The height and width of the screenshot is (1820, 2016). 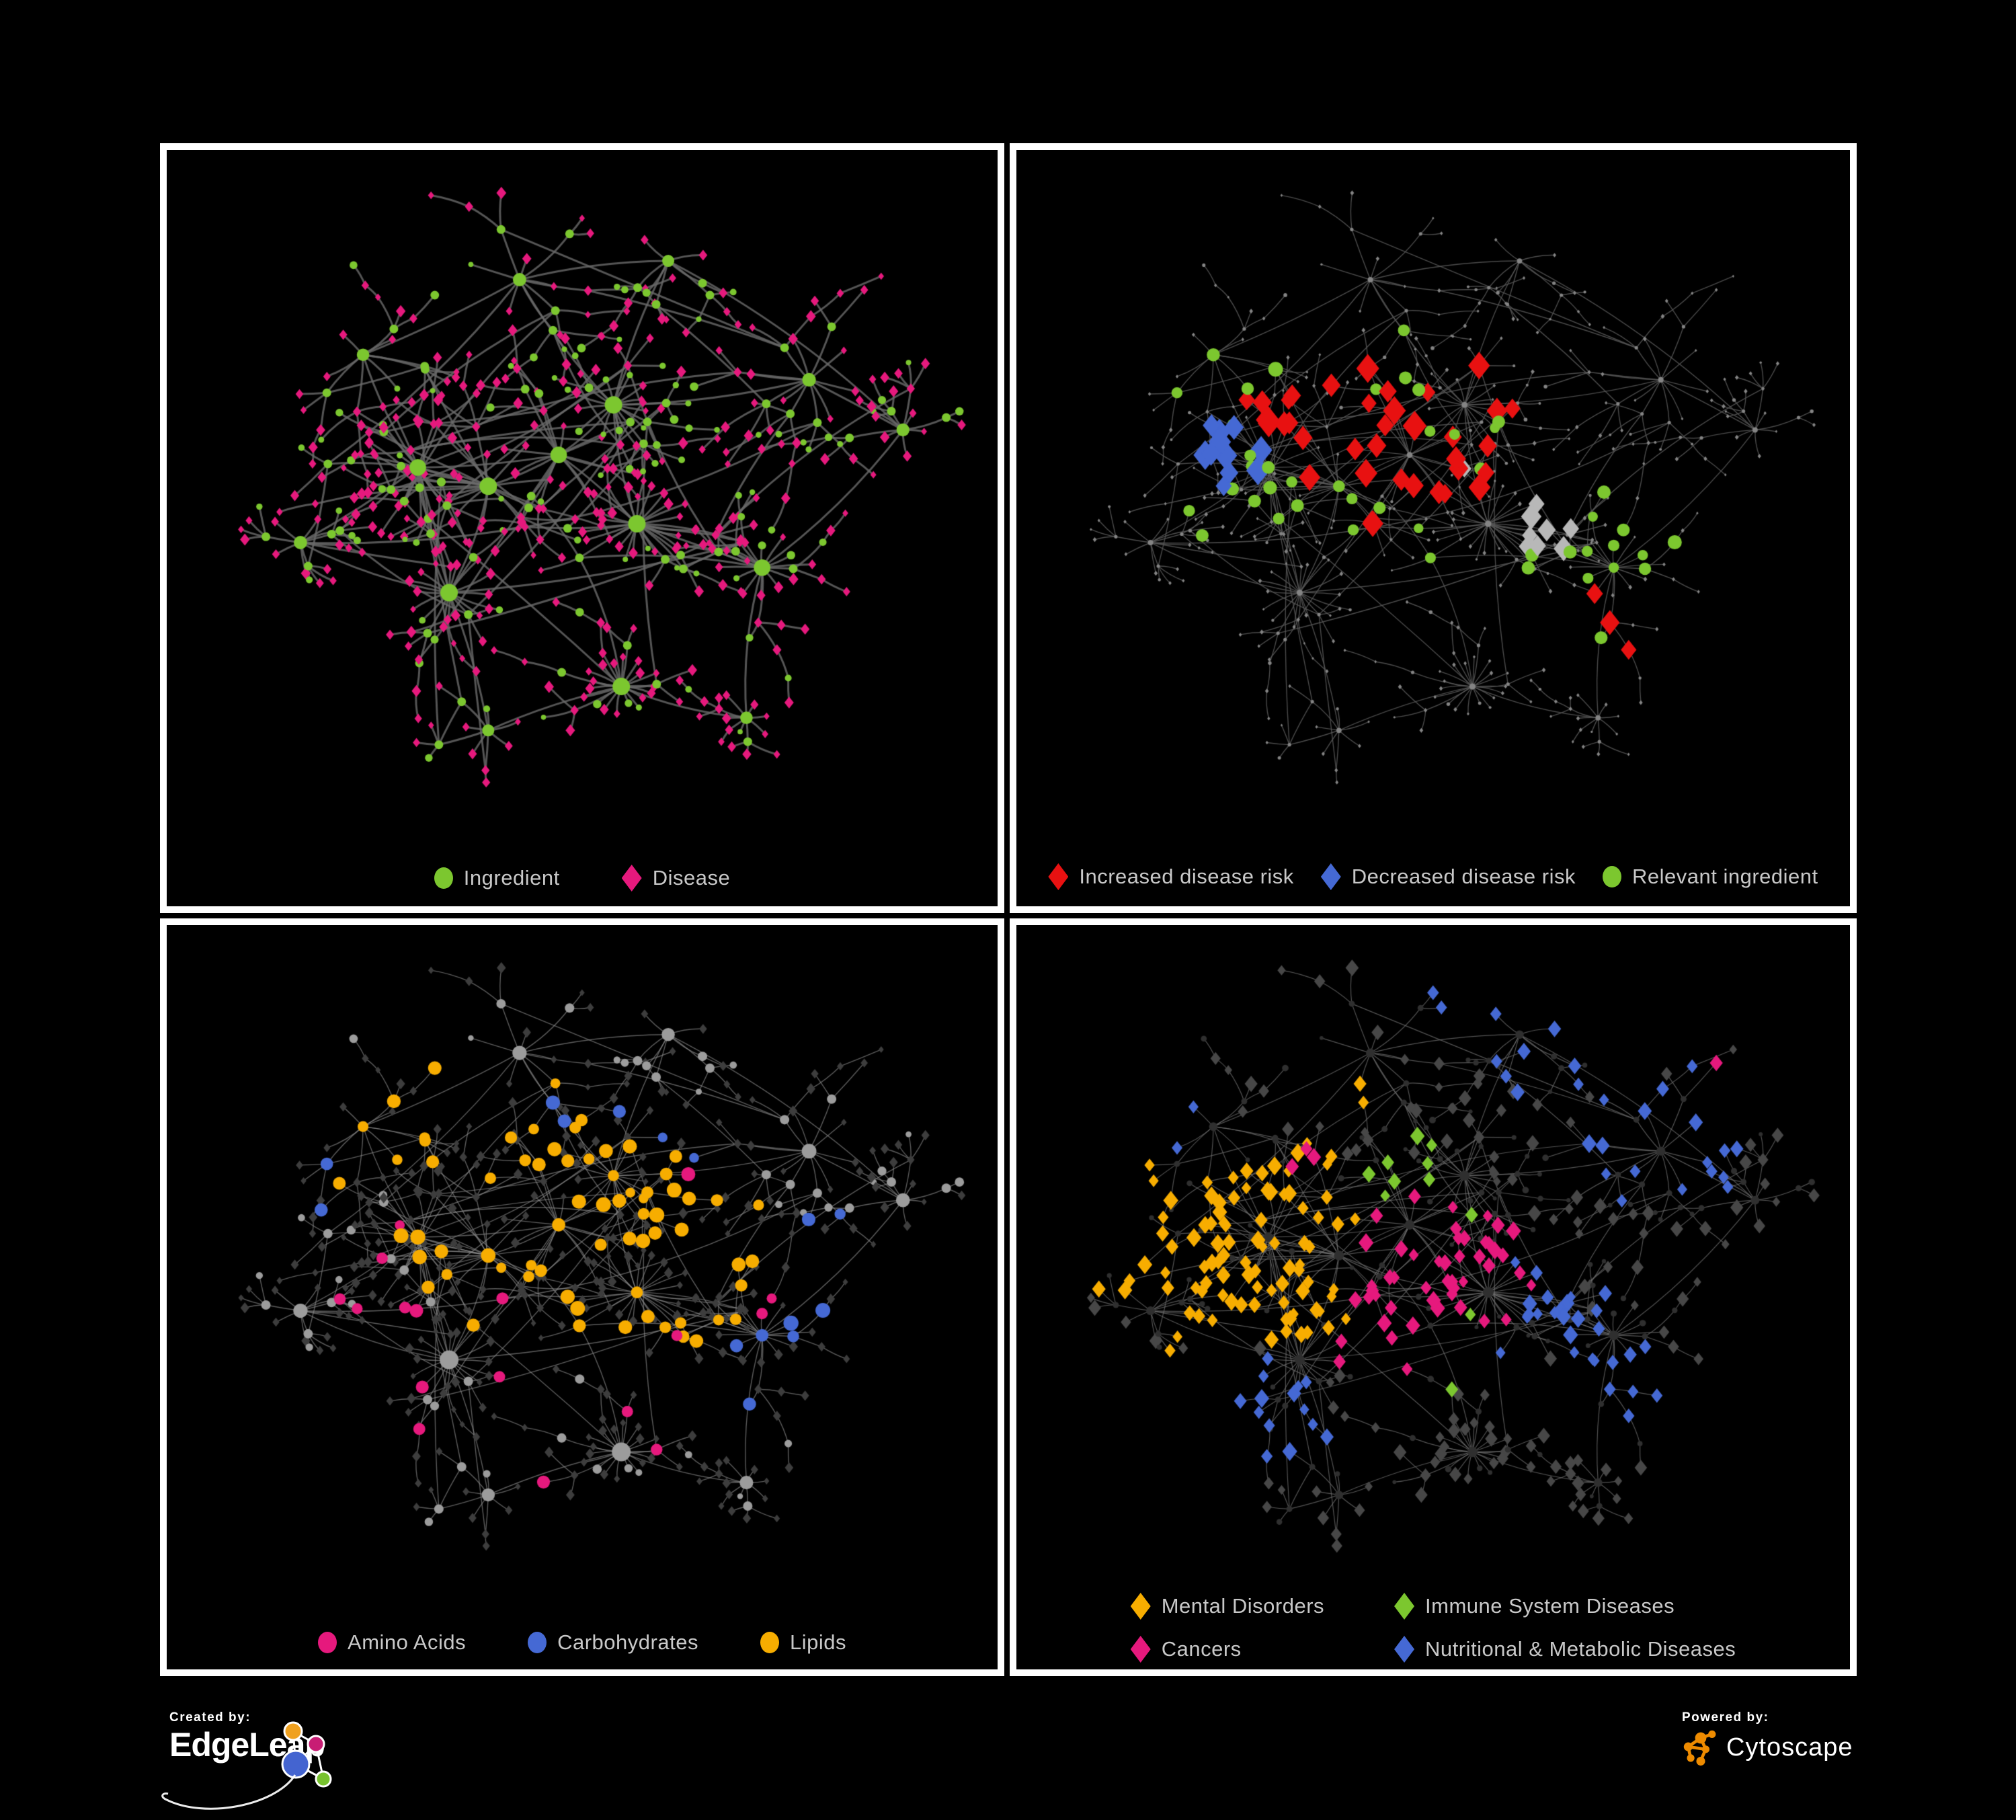 What do you see at coordinates (316, 1744) in the screenshot?
I see `edgeleap-node-magenta` at bounding box center [316, 1744].